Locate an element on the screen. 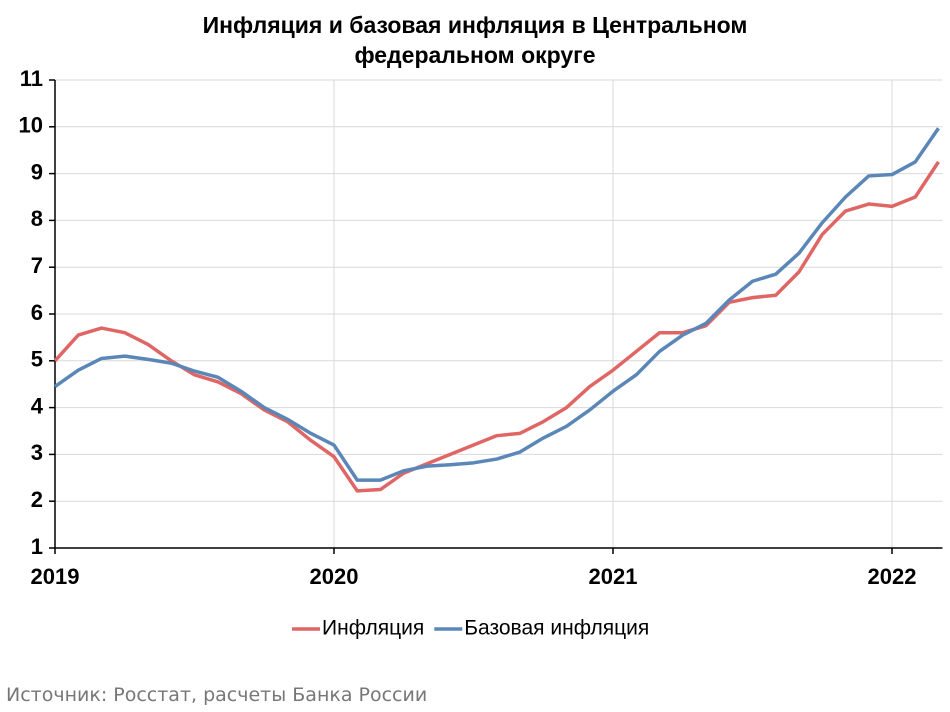 The image size is (950, 712). y-tick-label: 7 is located at coordinates (37, 265).